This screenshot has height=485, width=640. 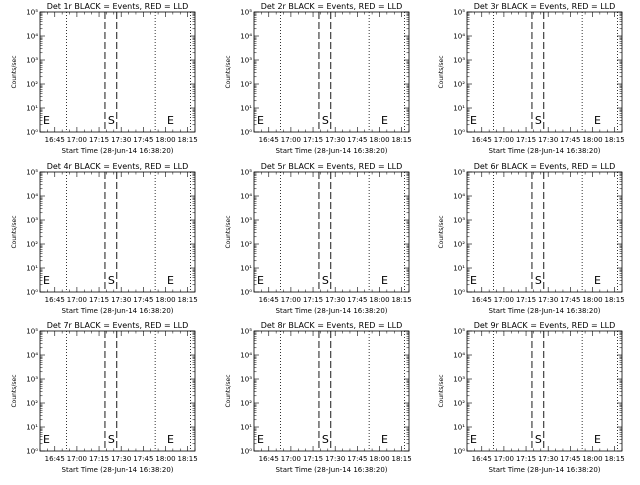 What do you see at coordinates (545, 6) in the screenshot?
I see `chart-title: Det 3r BLACK = Events, RED = LLD` at bounding box center [545, 6].